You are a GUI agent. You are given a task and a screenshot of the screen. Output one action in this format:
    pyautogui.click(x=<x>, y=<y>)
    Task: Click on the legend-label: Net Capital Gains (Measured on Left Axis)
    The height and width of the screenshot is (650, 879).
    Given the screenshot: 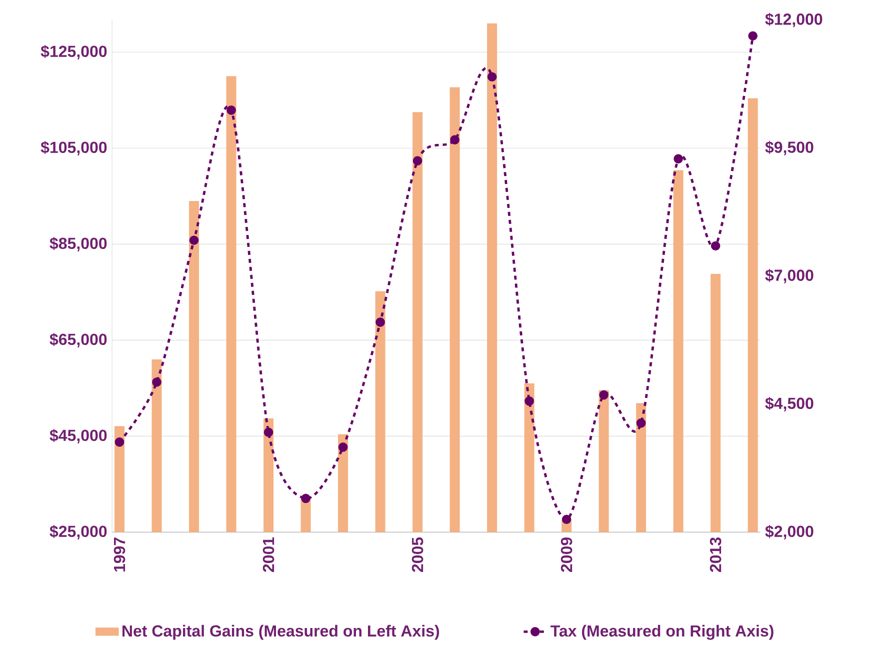 What is the action you would take?
    pyautogui.click(x=281, y=632)
    